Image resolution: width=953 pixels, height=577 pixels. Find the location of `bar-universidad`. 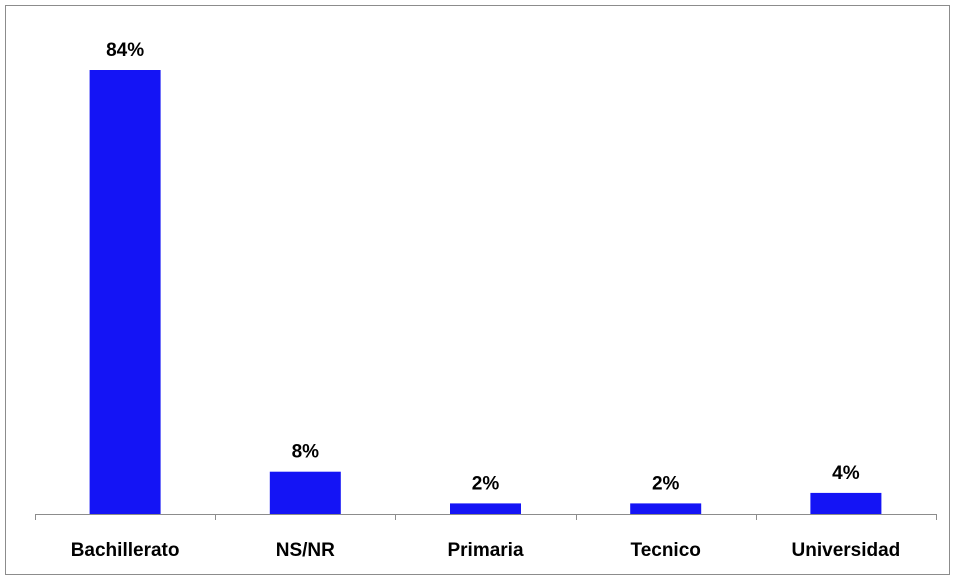

bar-universidad is located at coordinates (846, 503).